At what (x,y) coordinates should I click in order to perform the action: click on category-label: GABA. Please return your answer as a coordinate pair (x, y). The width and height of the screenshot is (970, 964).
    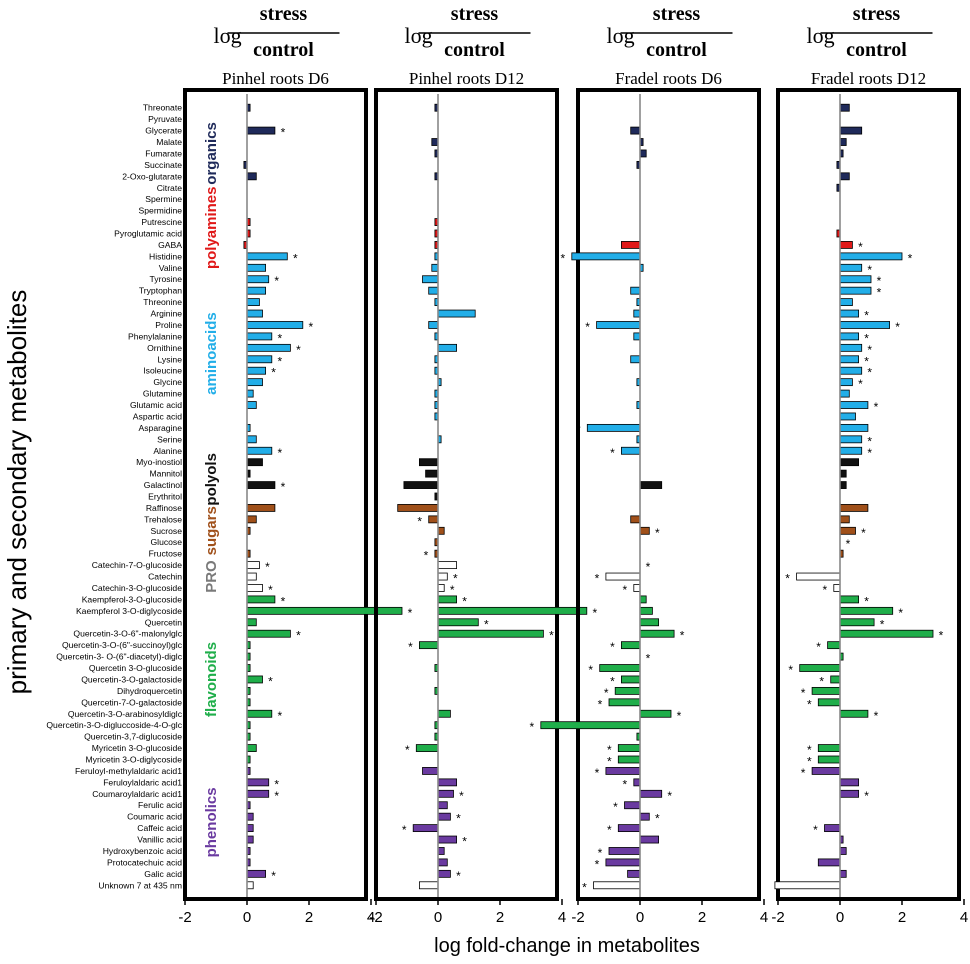
    Looking at the image, I should click on (170, 245).